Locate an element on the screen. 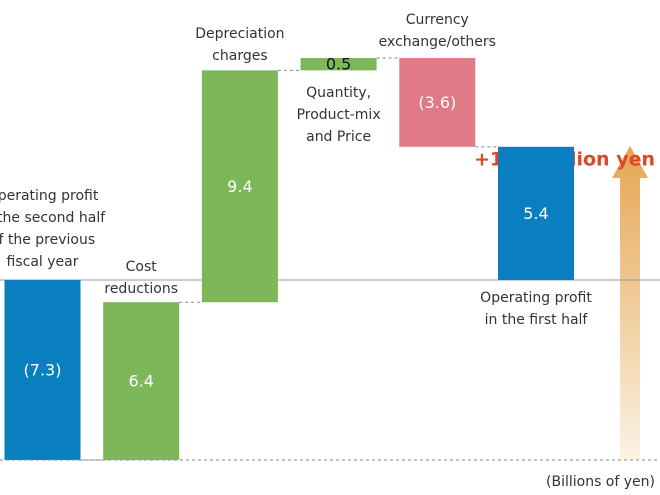  category-label-line: of the previous is located at coordinates (47, 240).